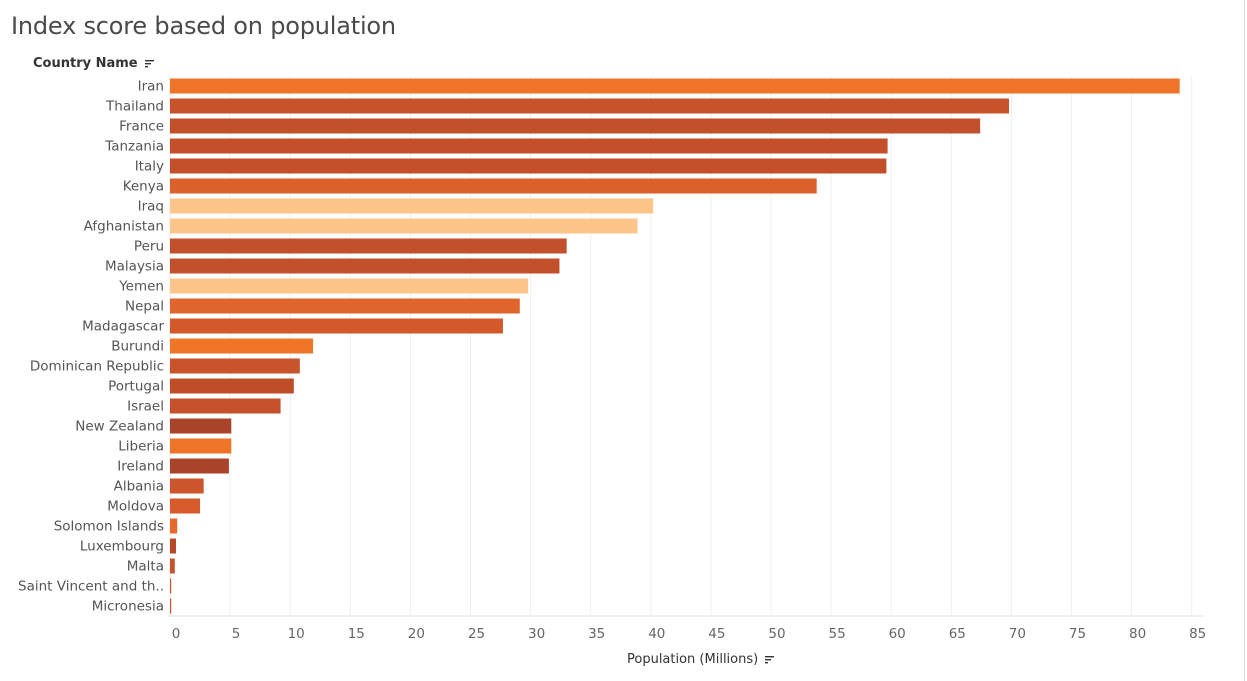  I want to click on x-tick-label: 20, so click(416, 634).